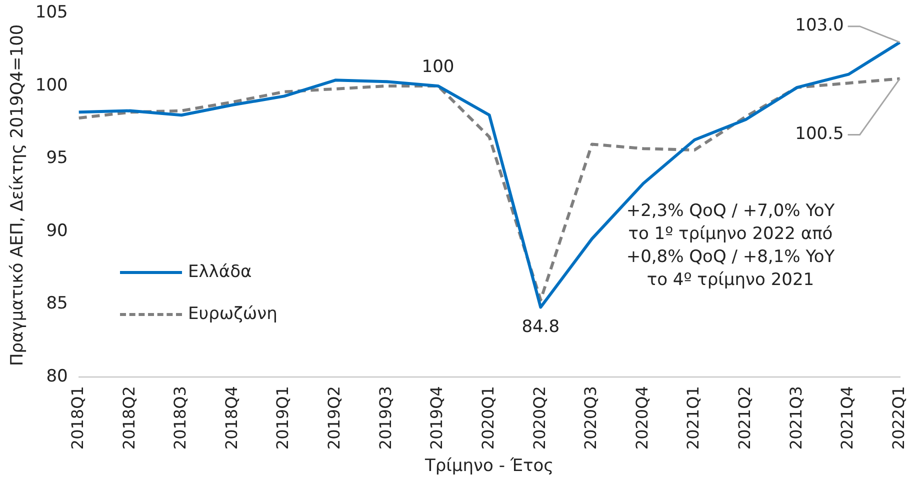  I want to click on x-tick-label: 2021Q3, so click(796, 418).